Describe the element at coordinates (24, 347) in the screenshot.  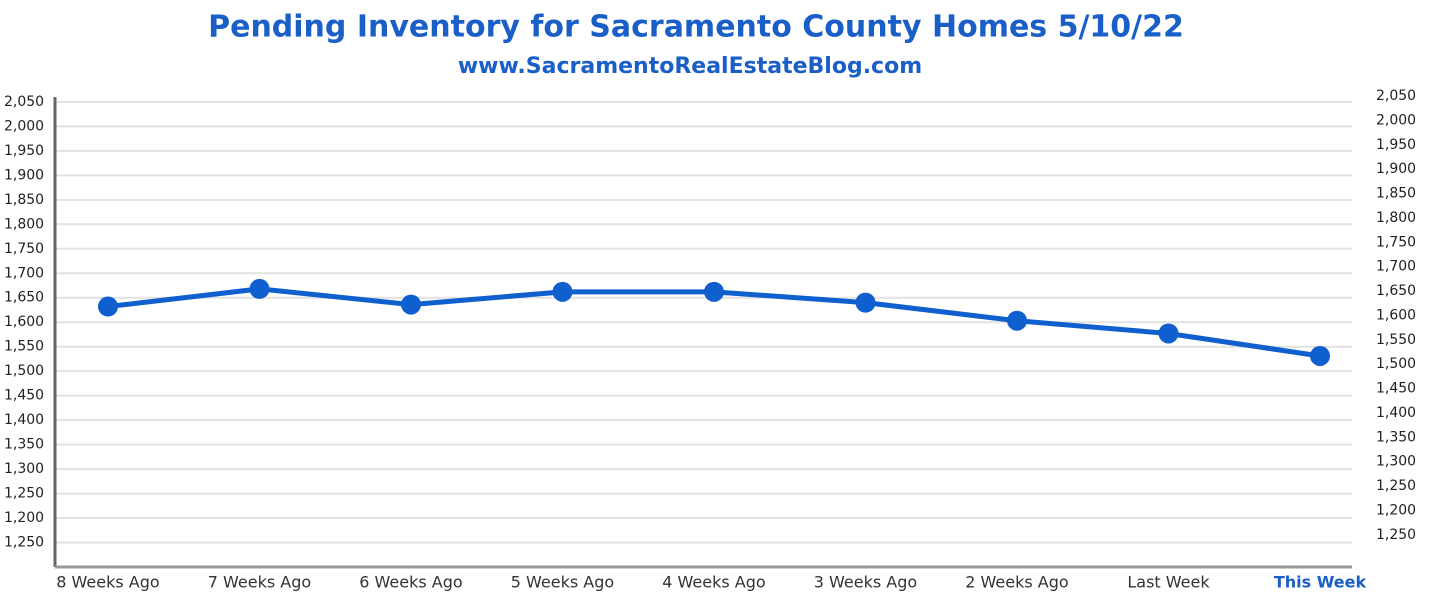
I see `y-tick-label: 1,550` at that location.